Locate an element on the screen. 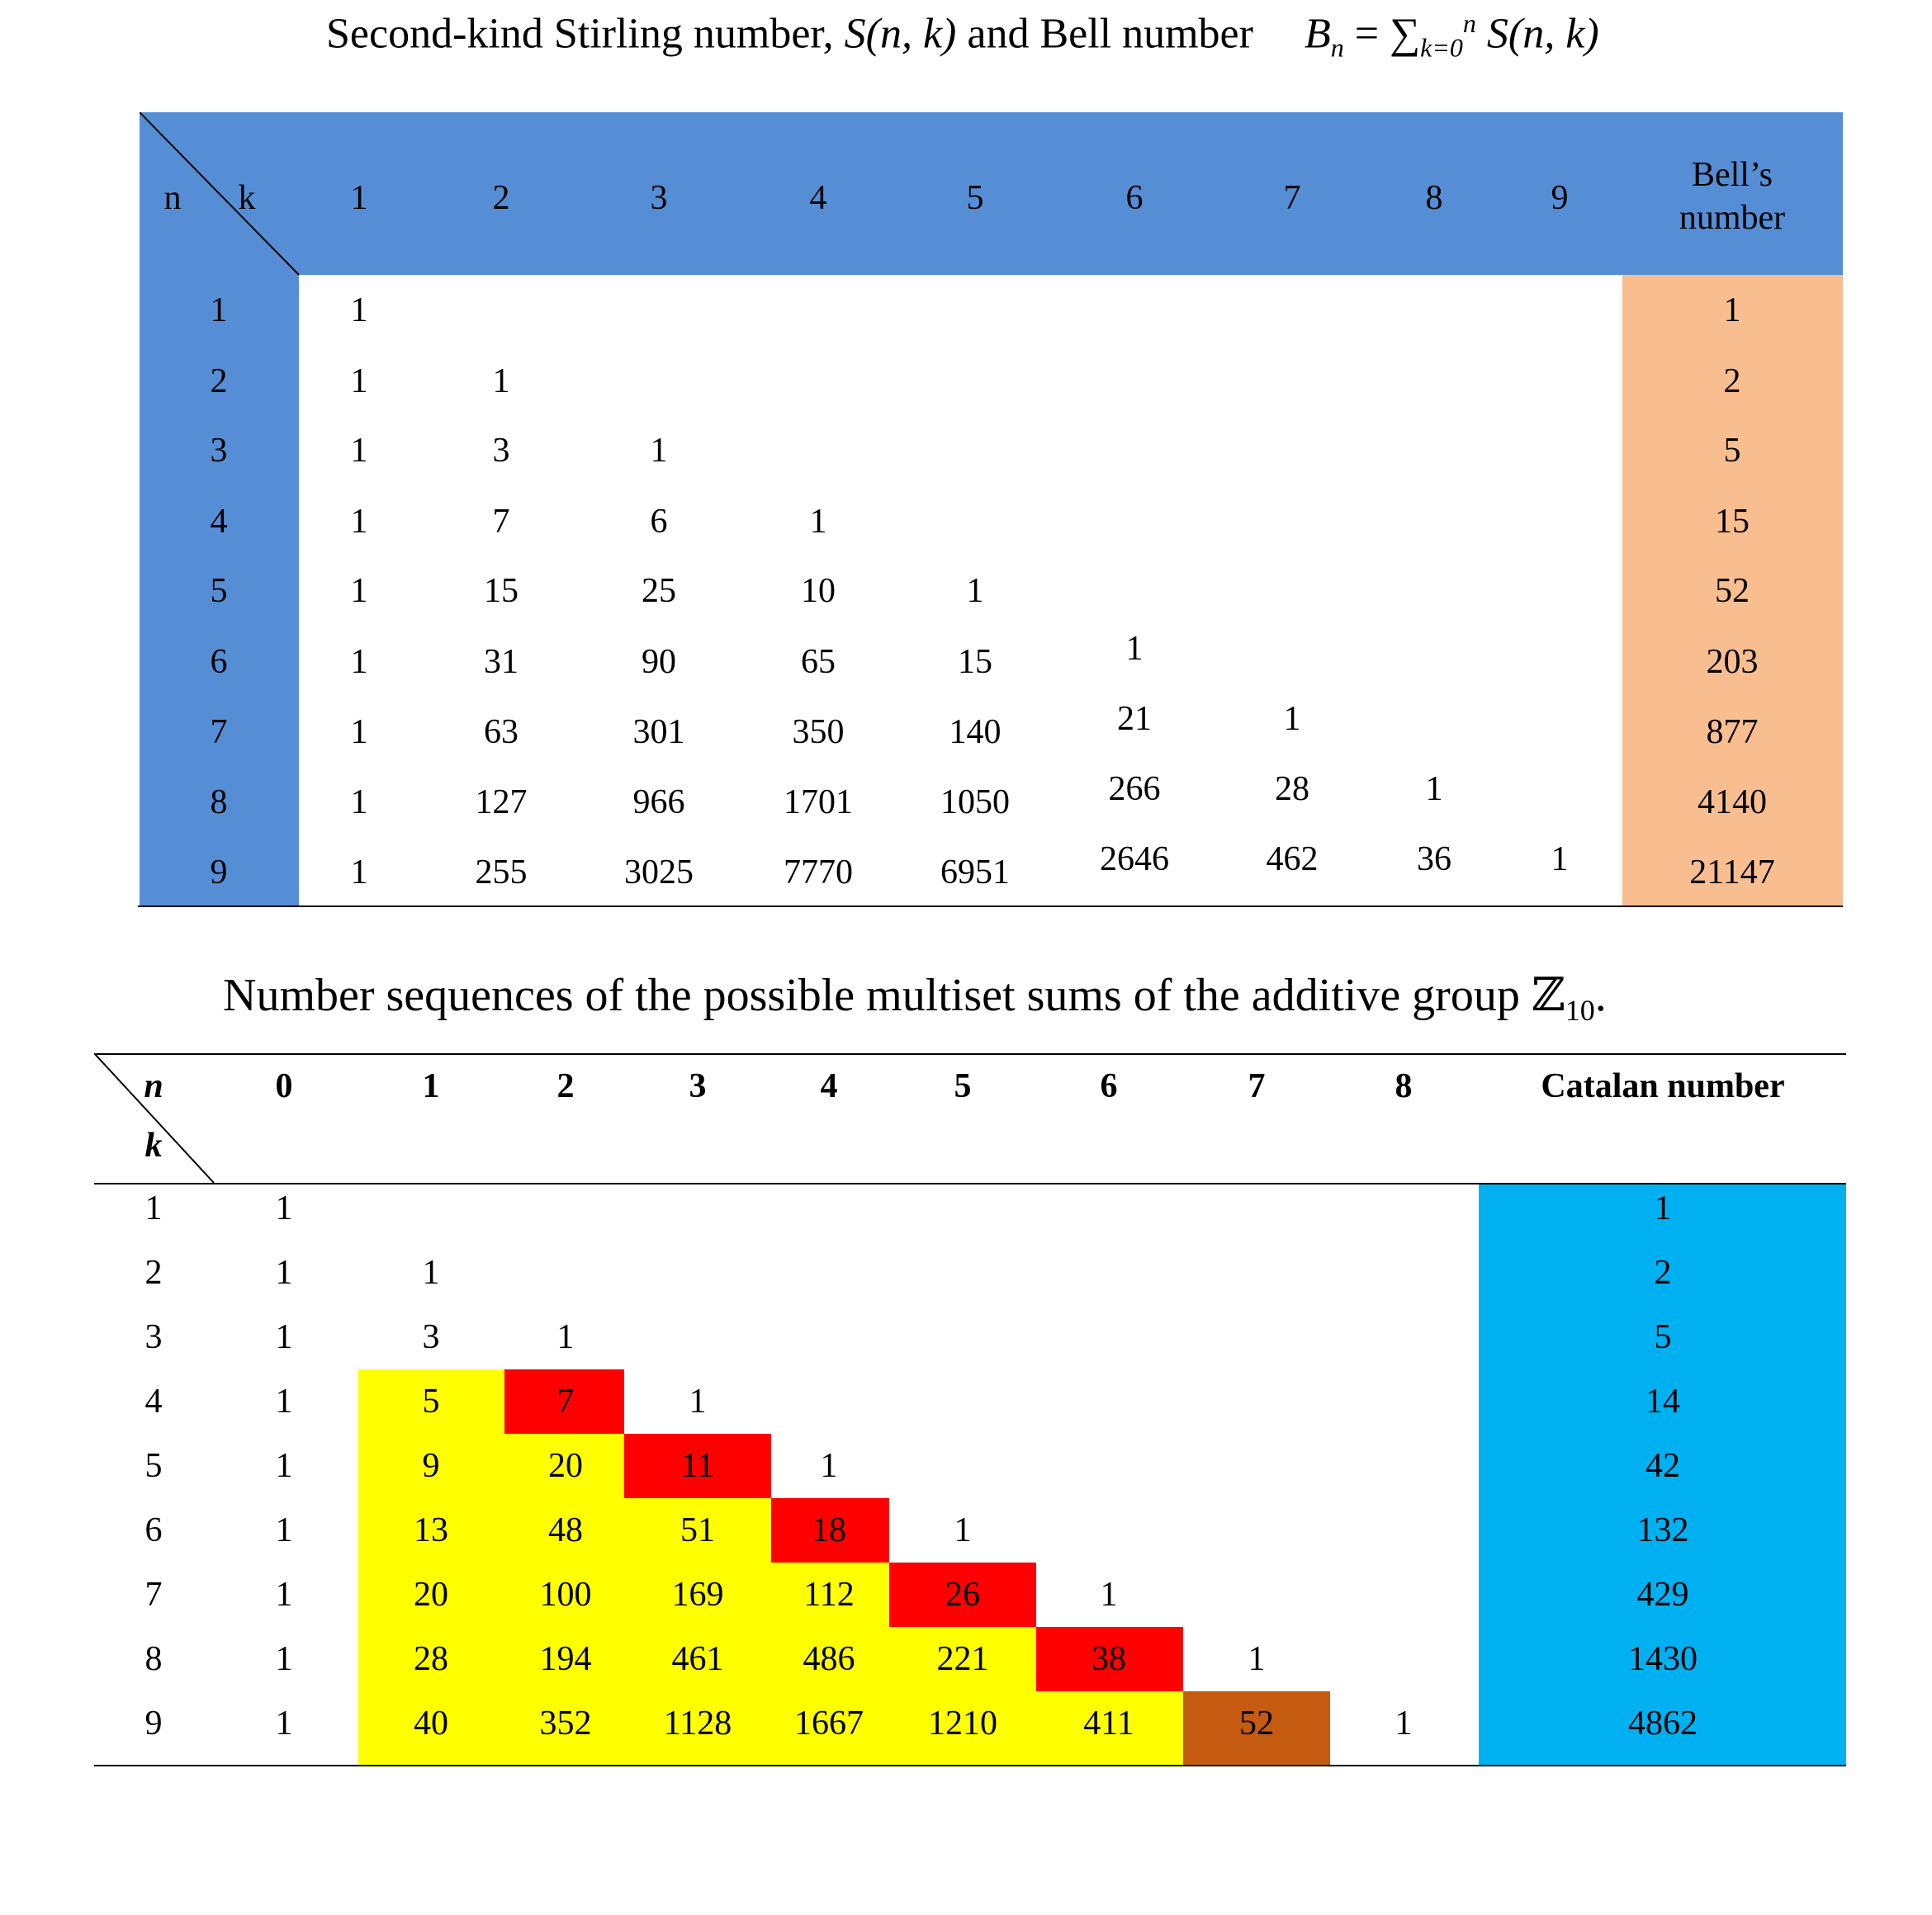  row-index-k: 7 is located at coordinates (153, 1595).